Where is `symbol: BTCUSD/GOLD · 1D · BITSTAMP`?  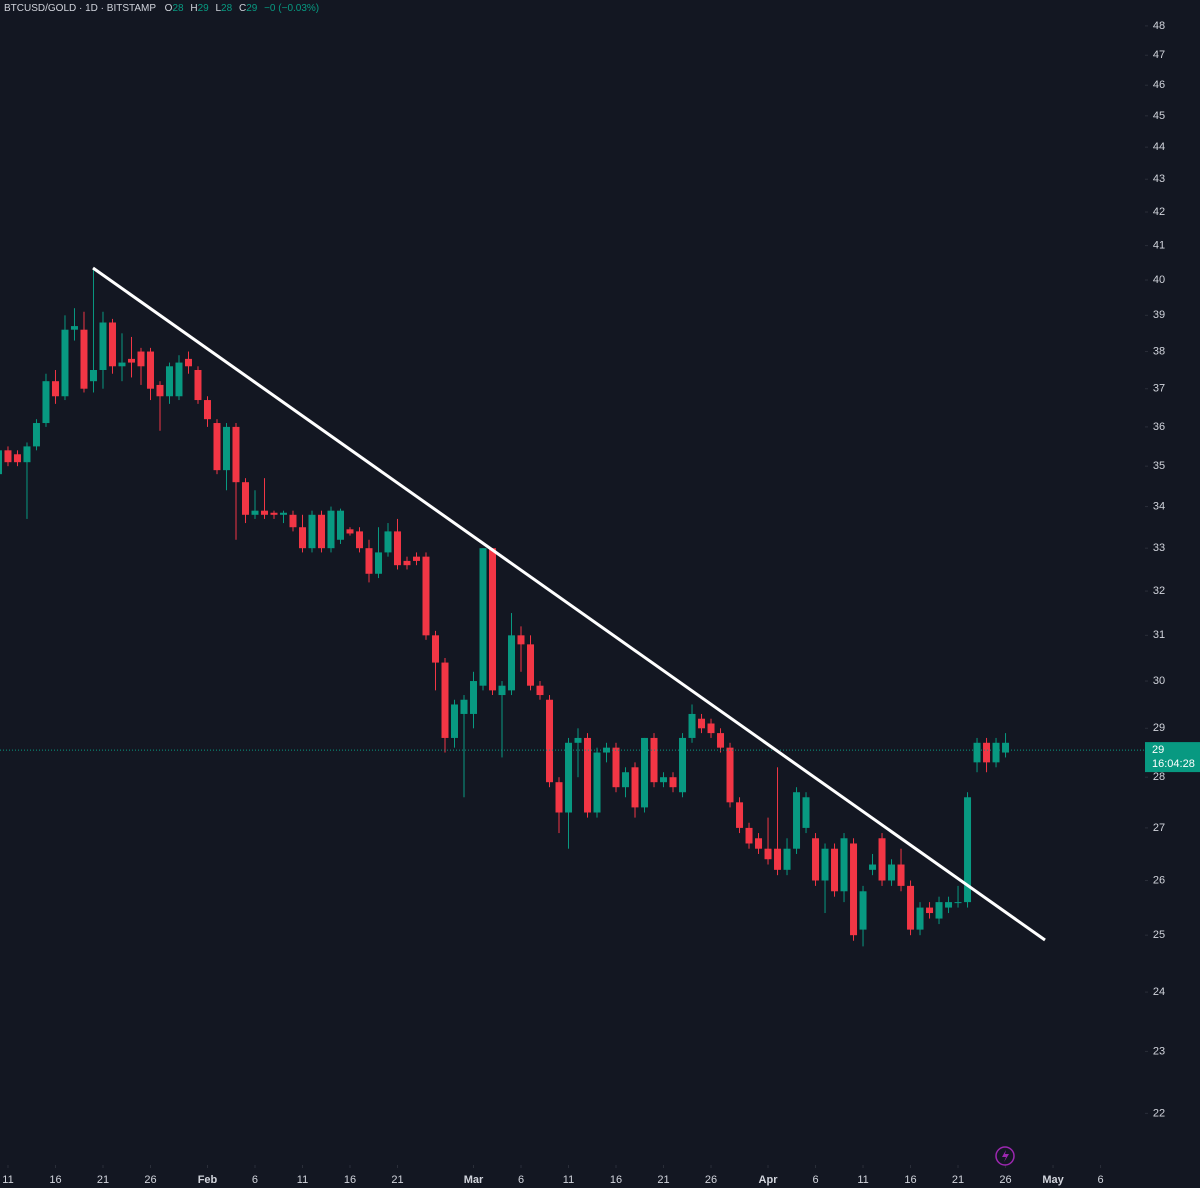 symbol: BTCUSD/GOLD · 1D · BITSTAMP is located at coordinates (80, 8).